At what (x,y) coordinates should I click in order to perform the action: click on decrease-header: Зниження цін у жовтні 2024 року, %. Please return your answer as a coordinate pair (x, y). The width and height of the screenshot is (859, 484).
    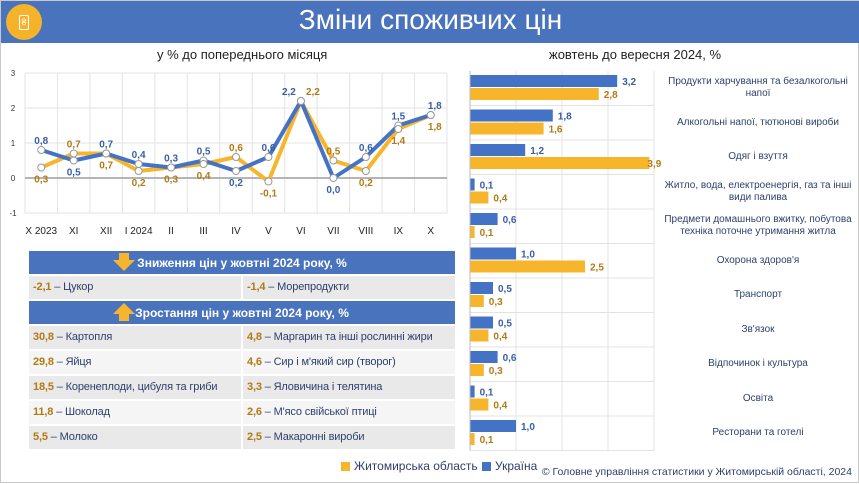
    Looking at the image, I should click on (242, 262).